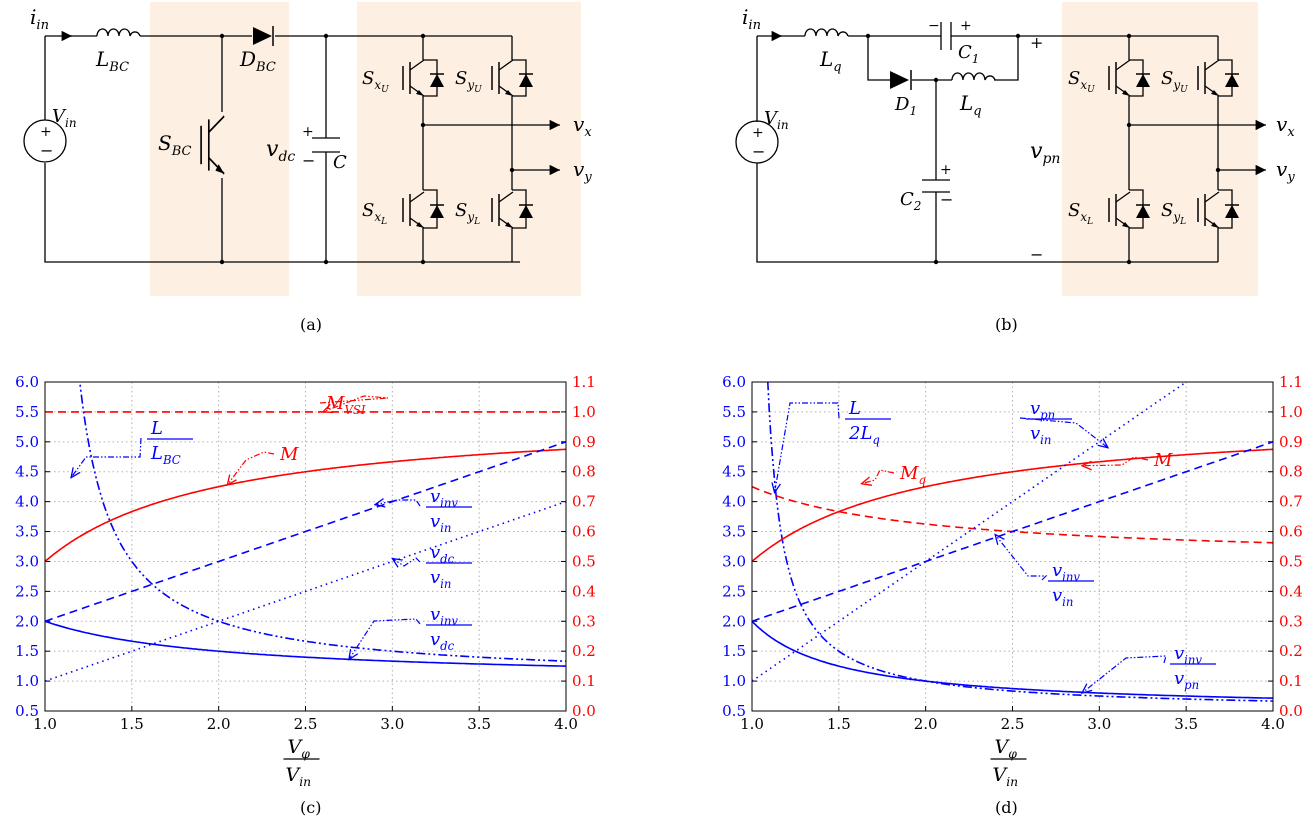 Image resolution: width=1316 pixels, height=818 pixels. I want to click on y-tick-label-left: 4.5, so click(27, 472).